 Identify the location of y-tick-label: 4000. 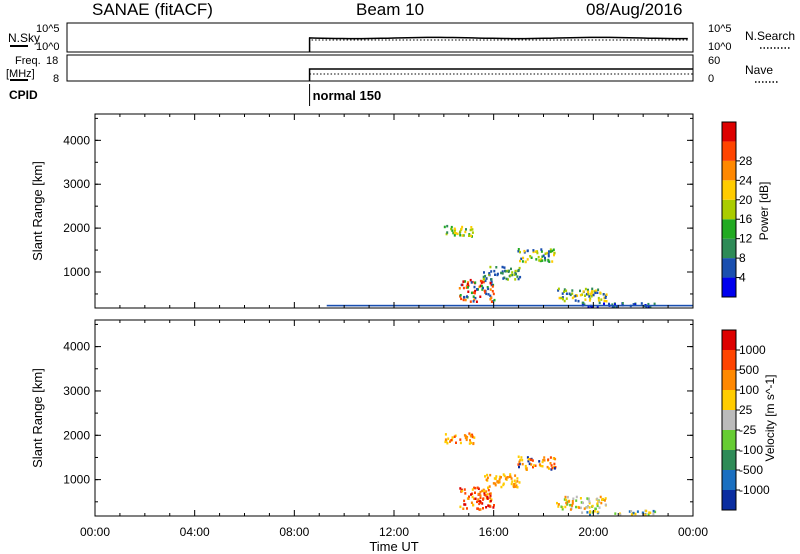
(76, 140).